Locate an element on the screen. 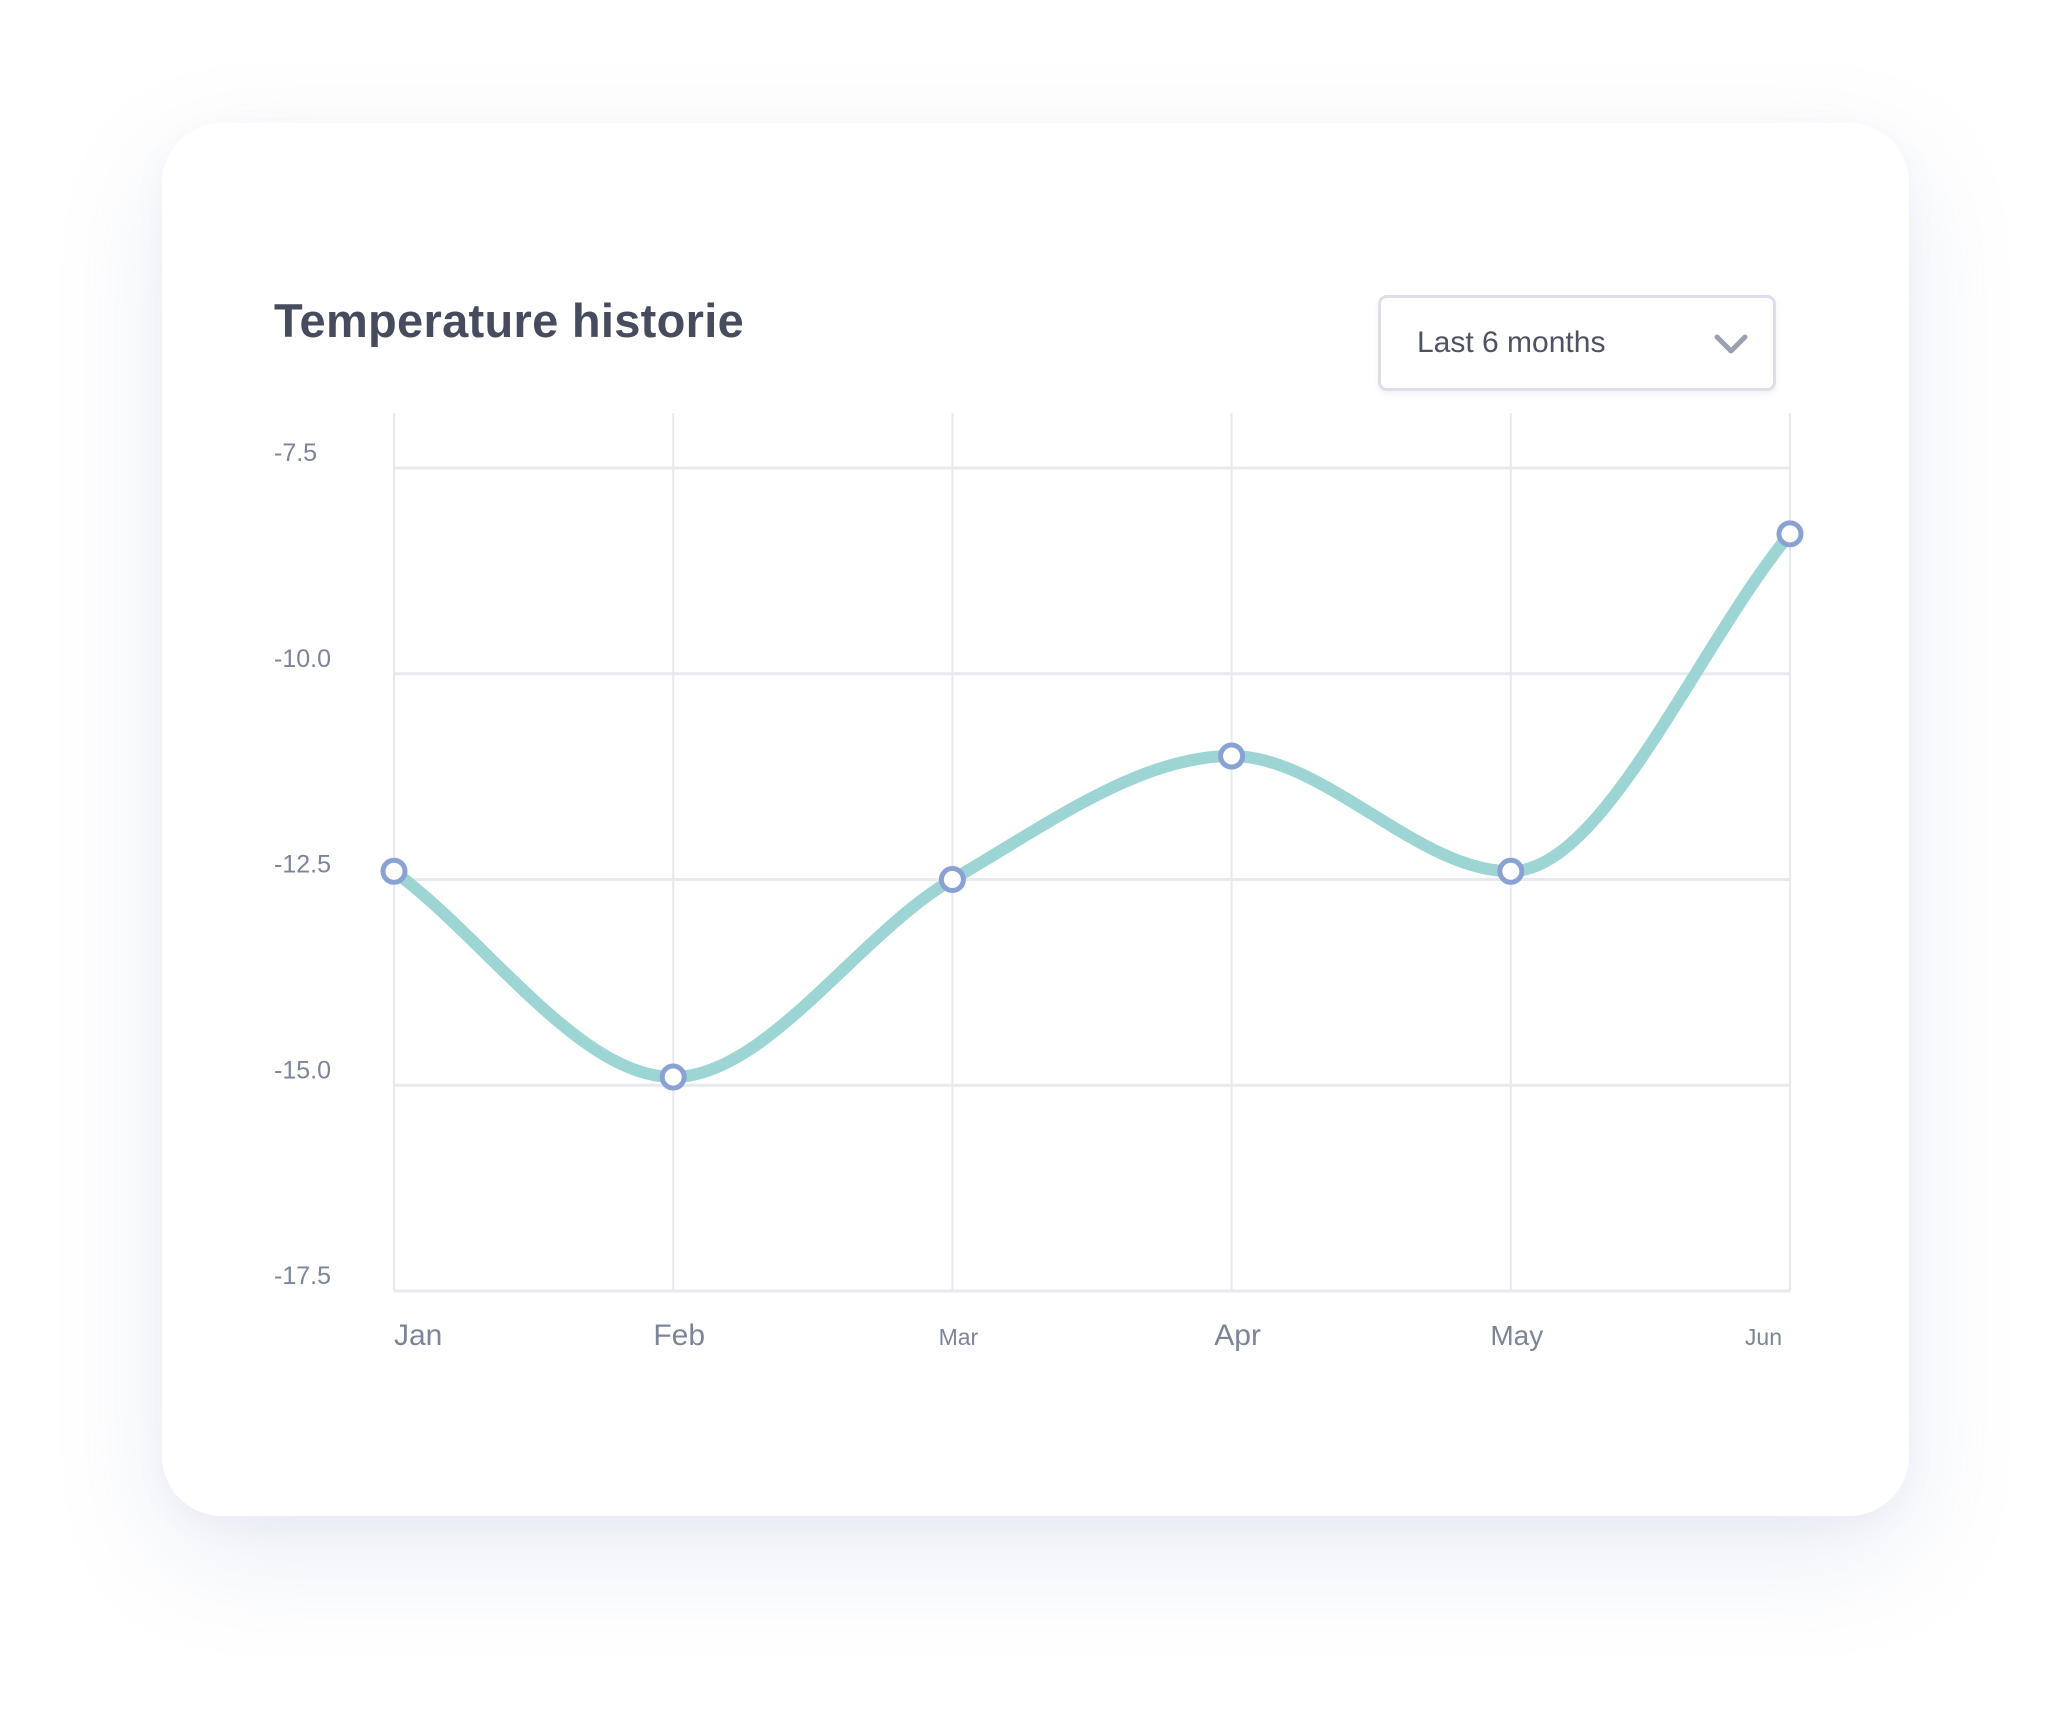  x-tick-label: Apr is located at coordinates (1237, 1335).